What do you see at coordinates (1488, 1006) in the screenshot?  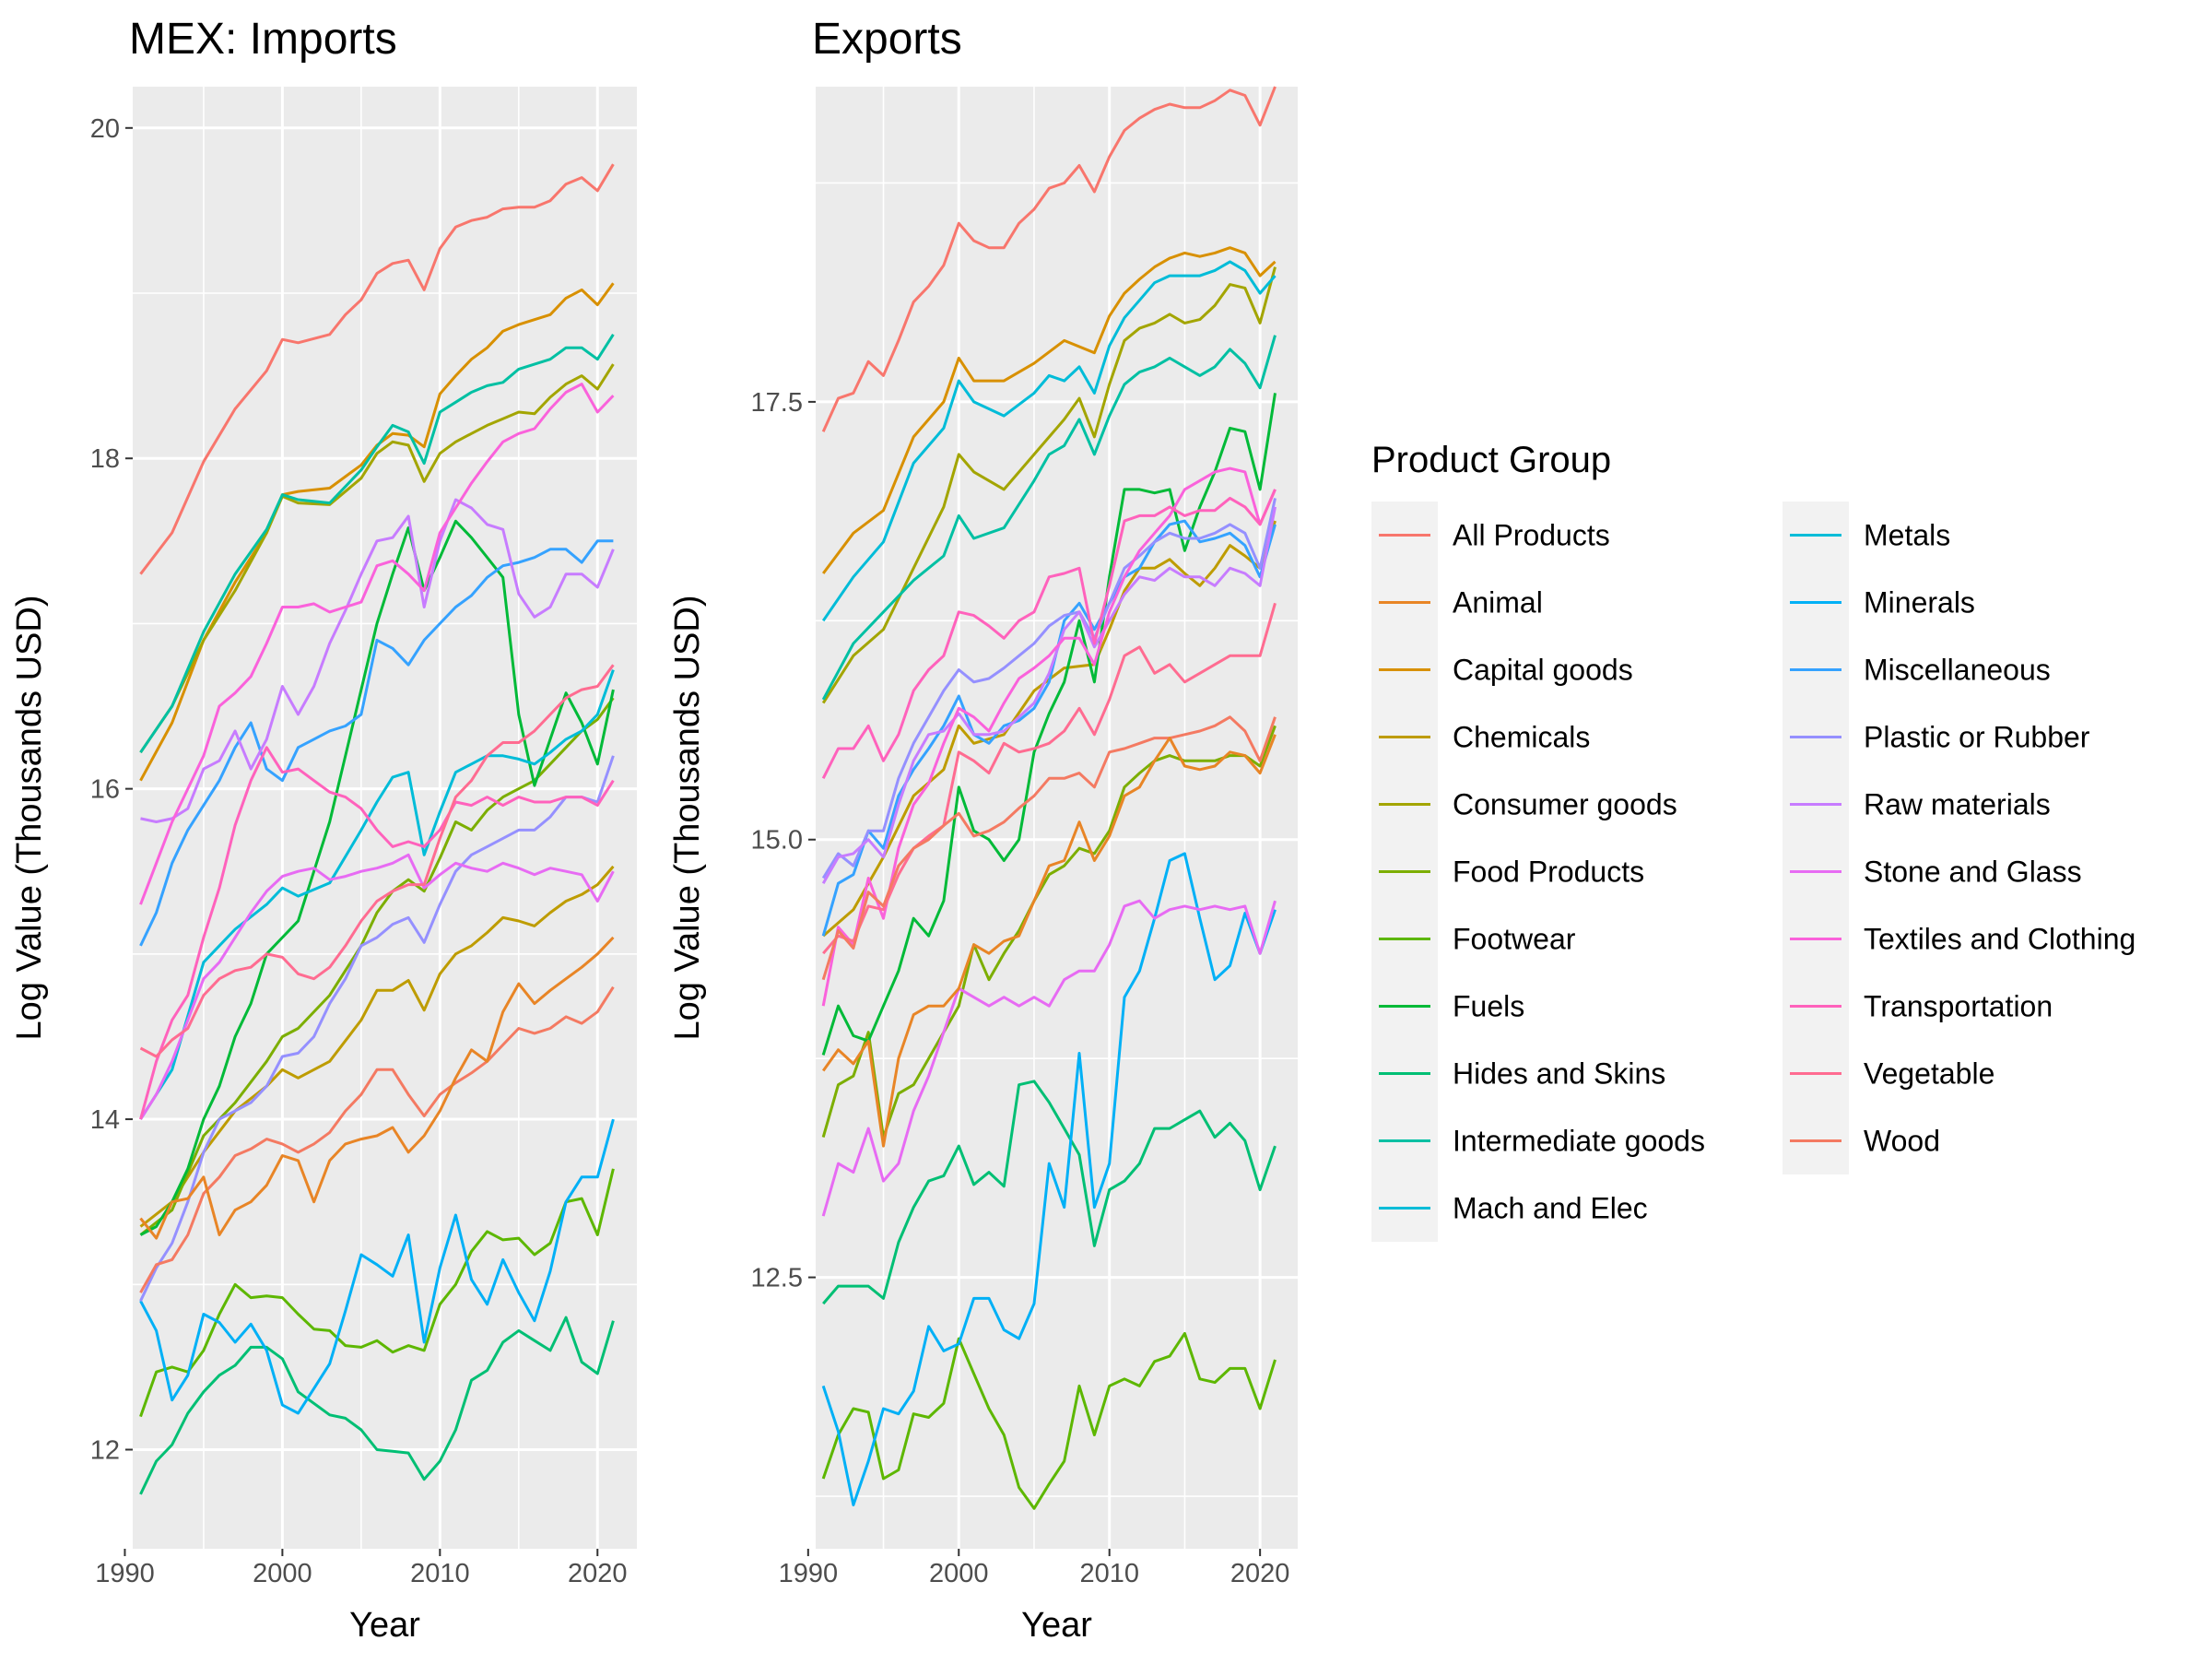 I see `legend-item-label: Fuels` at bounding box center [1488, 1006].